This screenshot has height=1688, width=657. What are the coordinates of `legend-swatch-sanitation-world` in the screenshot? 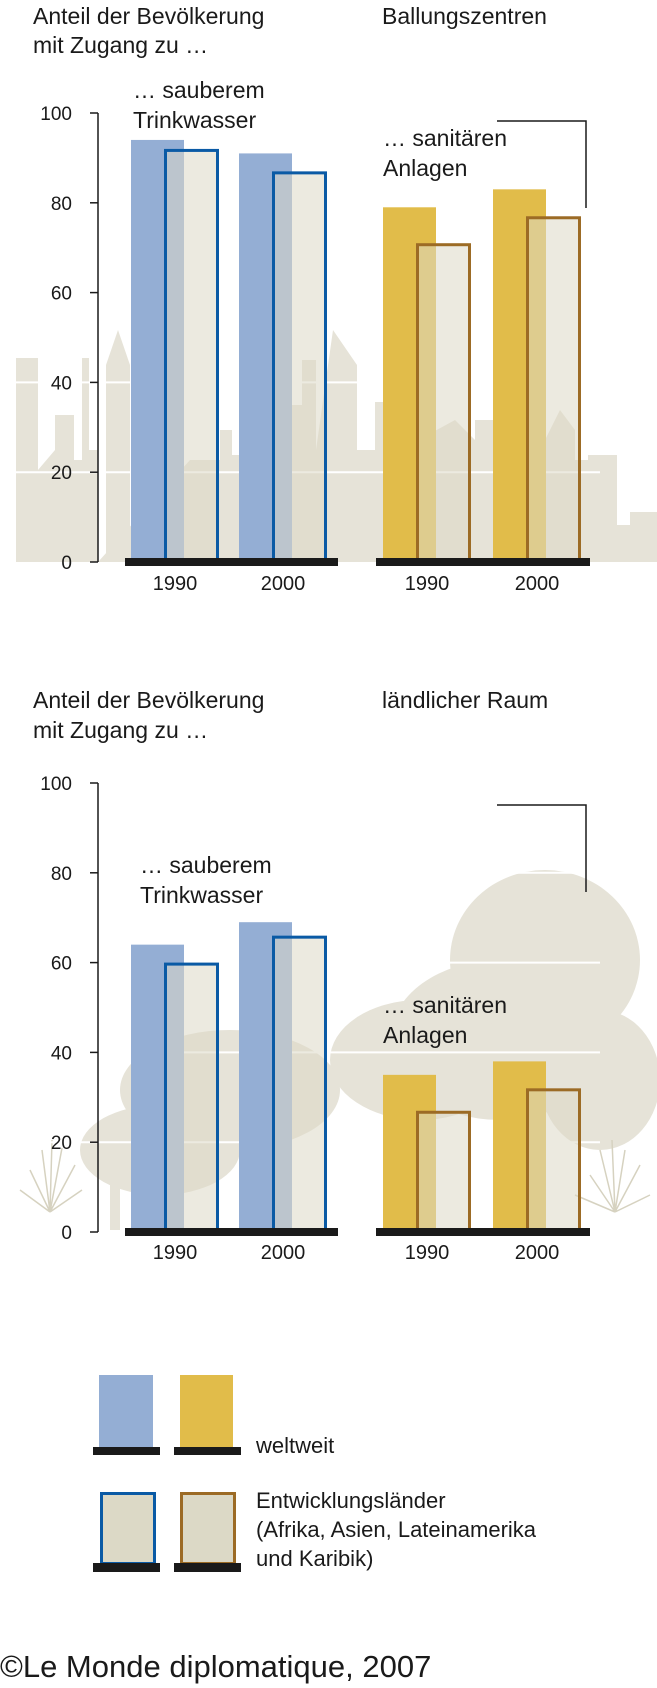 It's located at (206, 1411).